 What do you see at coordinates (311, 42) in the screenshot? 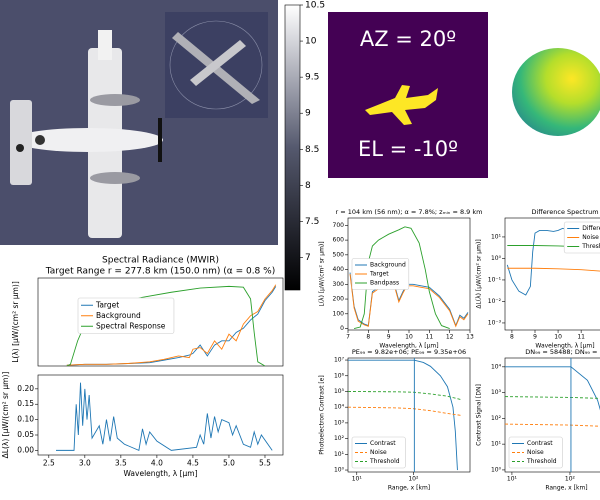
I see `colorbar-tick-label: 10` at bounding box center [311, 42].